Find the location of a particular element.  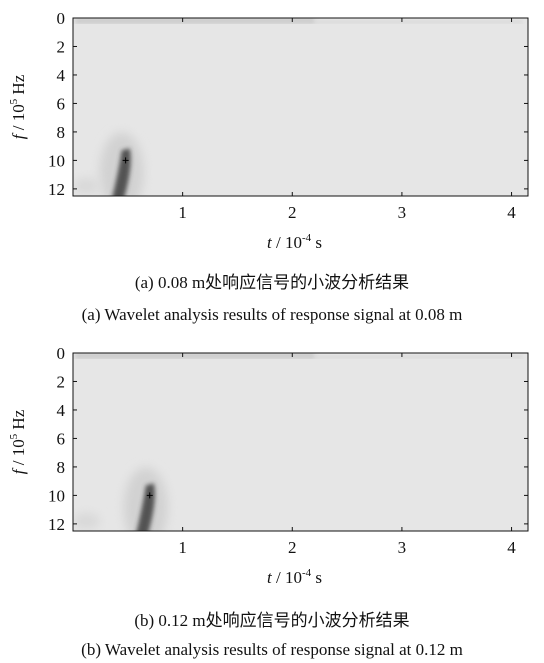

caption-cn-b: (b) 0.12 m处响应信号的小波分析结果 is located at coordinates (272, 620).